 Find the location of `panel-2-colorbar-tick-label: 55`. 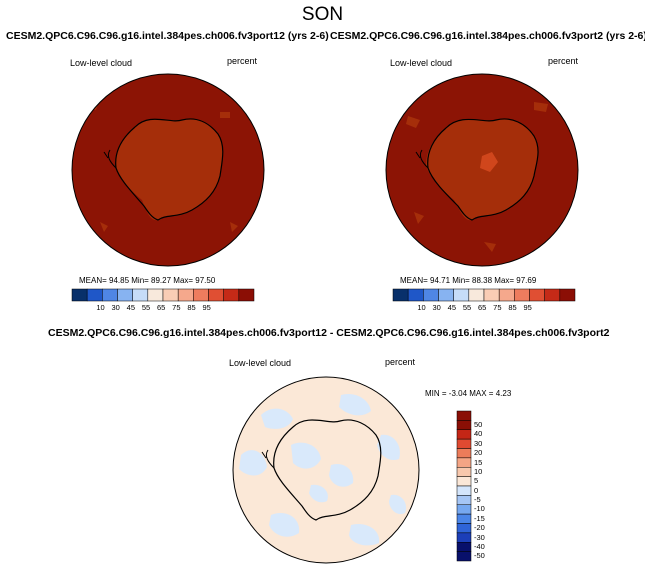

panel-2-colorbar-tick-label: 55 is located at coordinates (467, 307).